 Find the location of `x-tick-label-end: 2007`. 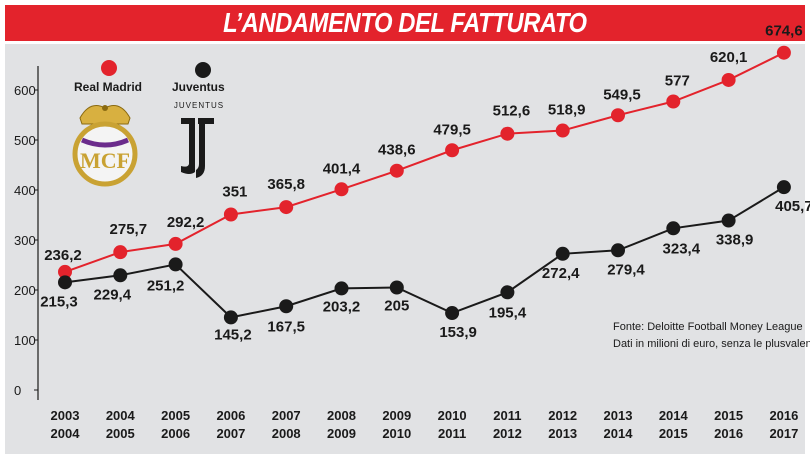

x-tick-label-end: 2007 is located at coordinates (230, 433).